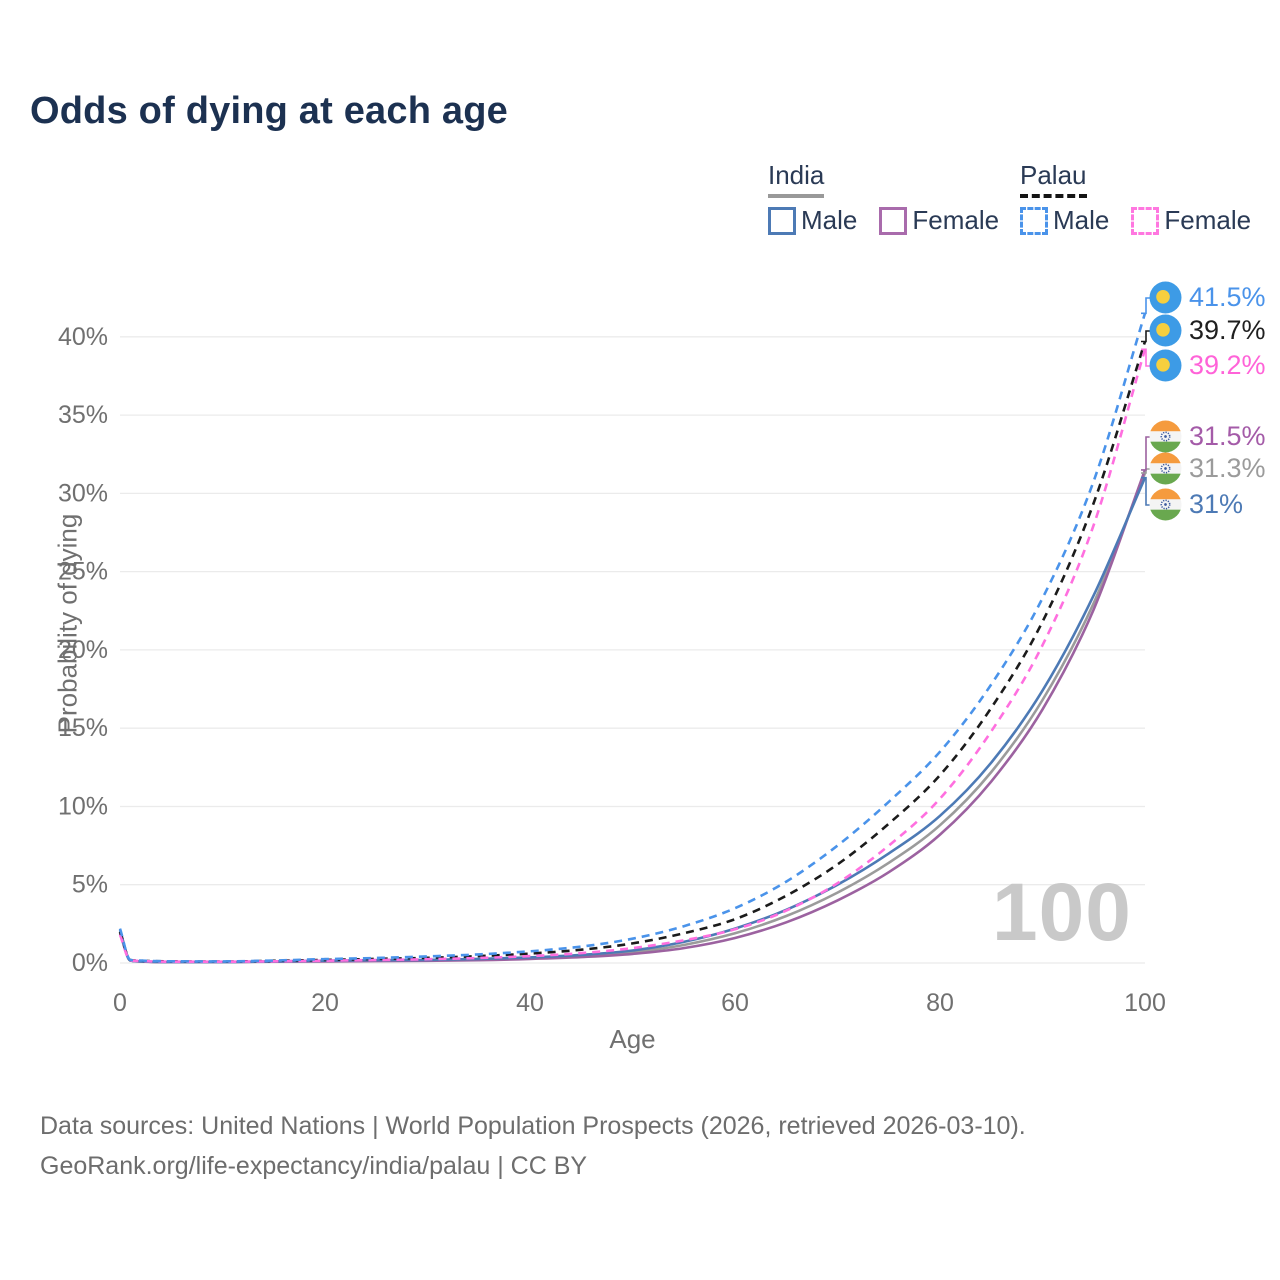 The width and height of the screenshot is (1280, 1280). I want to click on legend-item-palau-female: Female, so click(1191, 220).